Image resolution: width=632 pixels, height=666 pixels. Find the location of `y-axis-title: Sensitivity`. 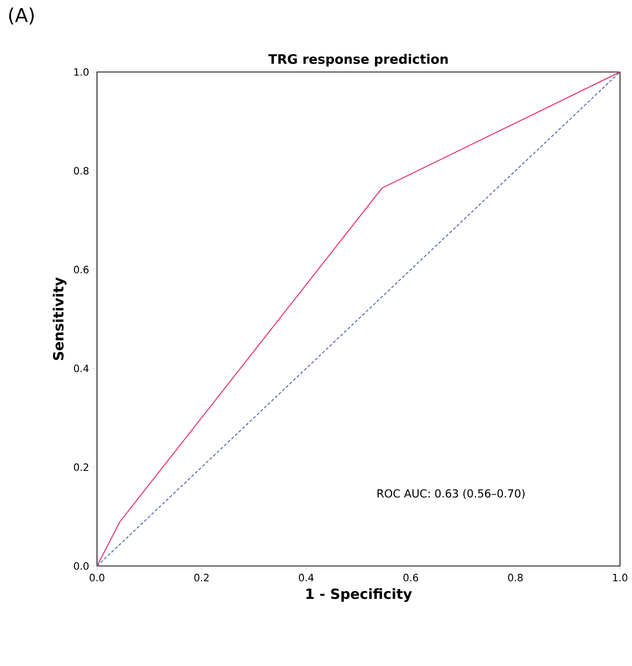

y-axis-title: Sensitivity is located at coordinates (59, 318).